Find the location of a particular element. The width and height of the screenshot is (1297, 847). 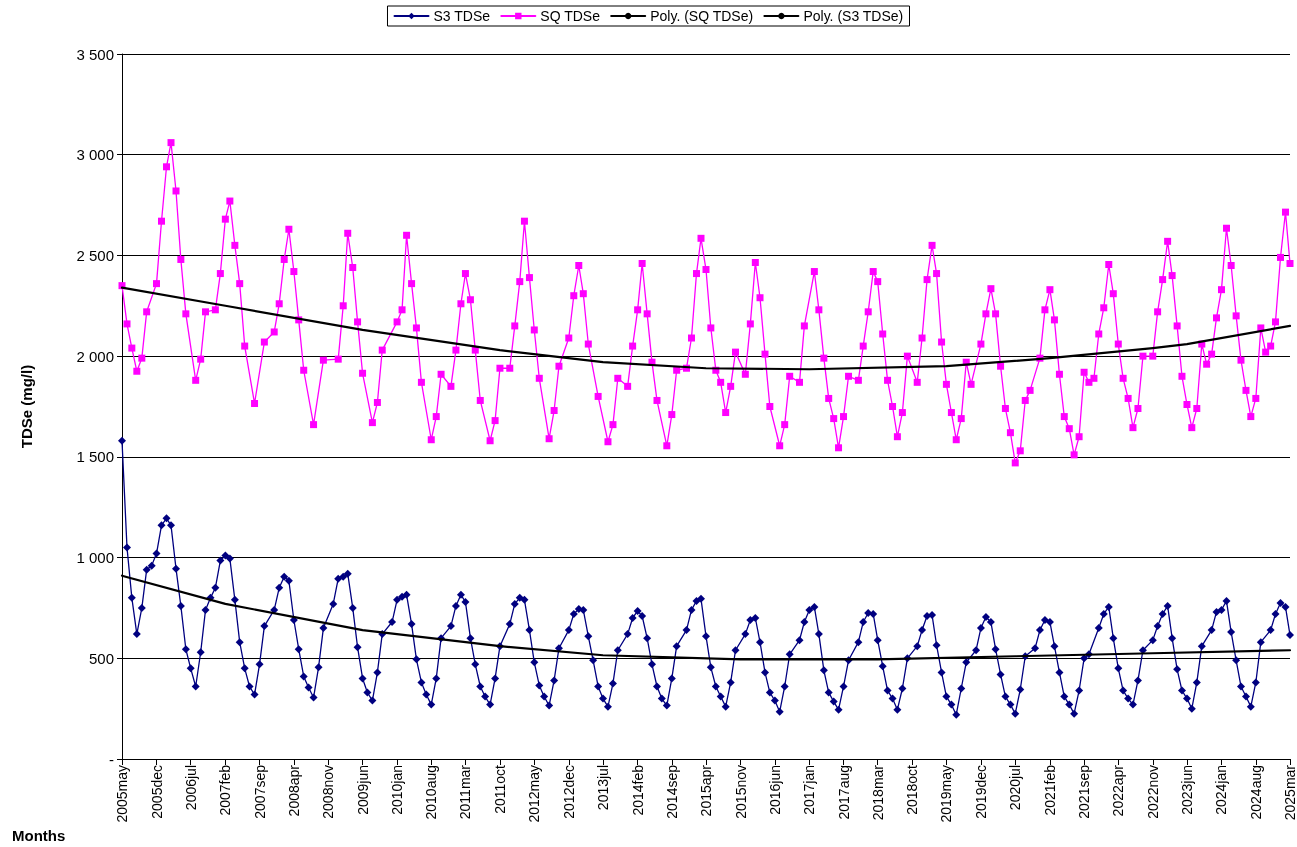

x-tick-label: 2011oct is located at coordinates (499, 789).